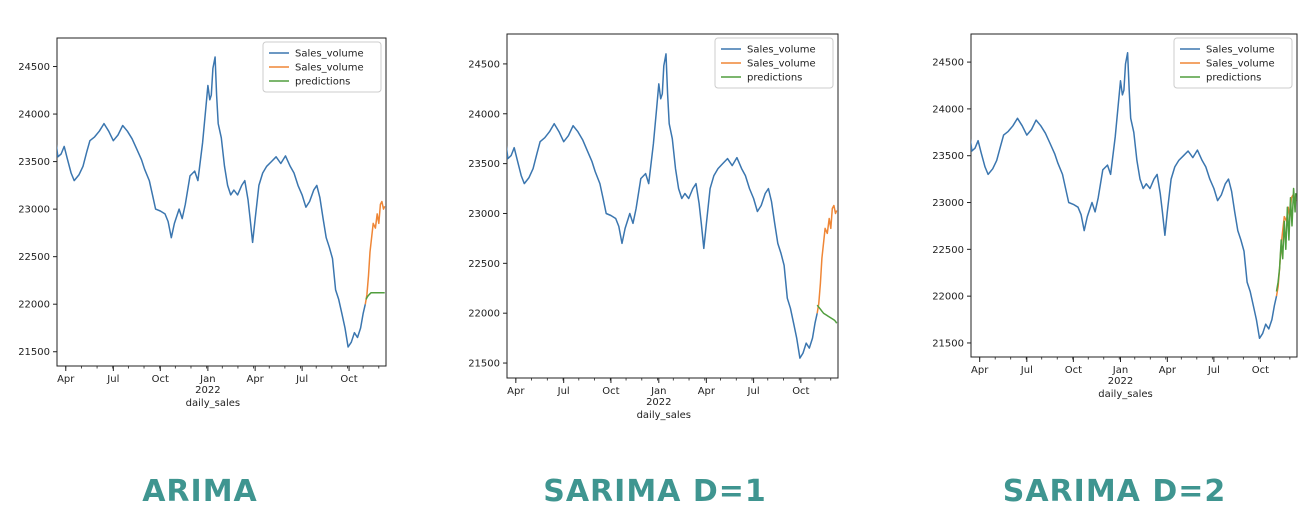  What do you see at coordinates (655, 491) in the screenshot?
I see `sarima-d1-caption: SARIMA D=1` at bounding box center [655, 491].